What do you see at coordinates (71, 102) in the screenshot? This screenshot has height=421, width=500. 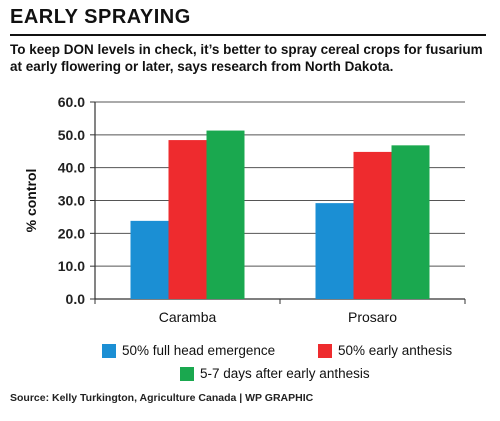 I see `y-tick-label: 60.0` at bounding box center [71, 102].